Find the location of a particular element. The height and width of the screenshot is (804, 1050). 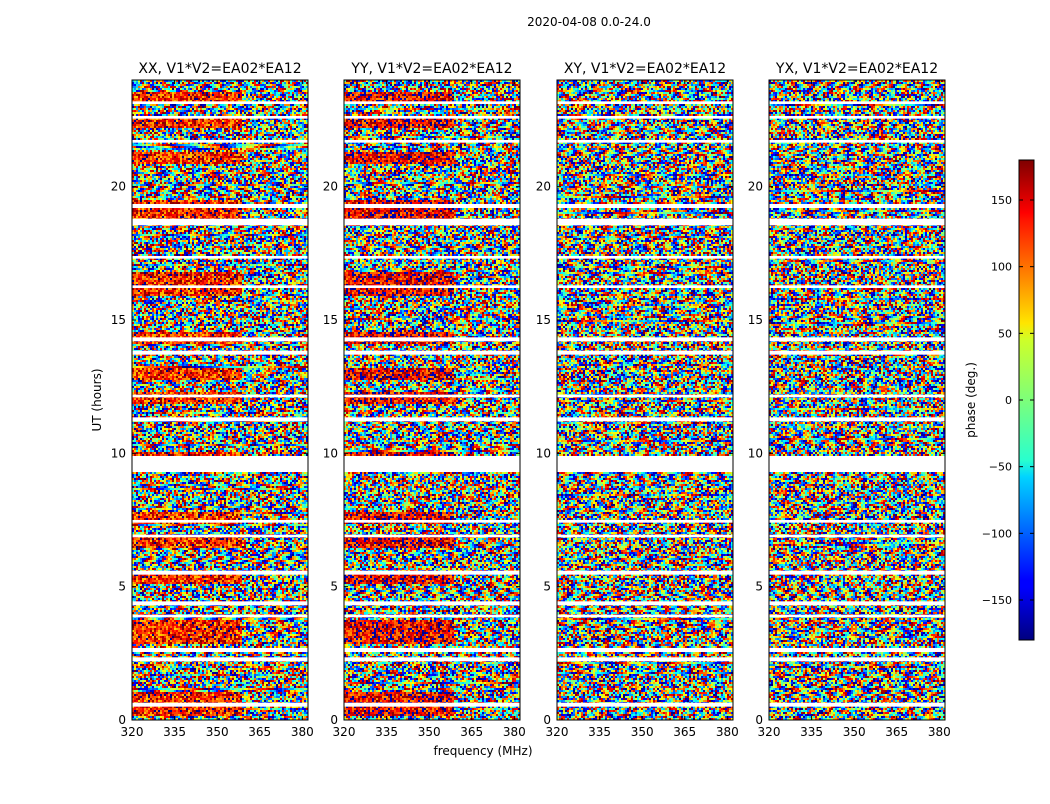

colorbar-ticks: 150 100 50 0 −50 −100 −150 is located at coordinates (1008, 400).